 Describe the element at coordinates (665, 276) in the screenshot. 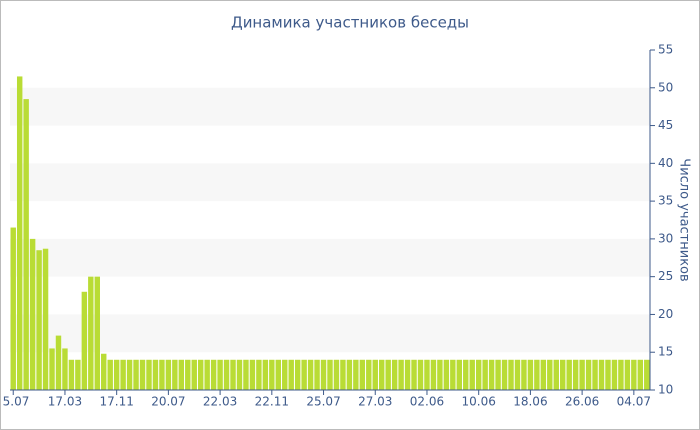

I see `y-tick-label: 25` at that location.